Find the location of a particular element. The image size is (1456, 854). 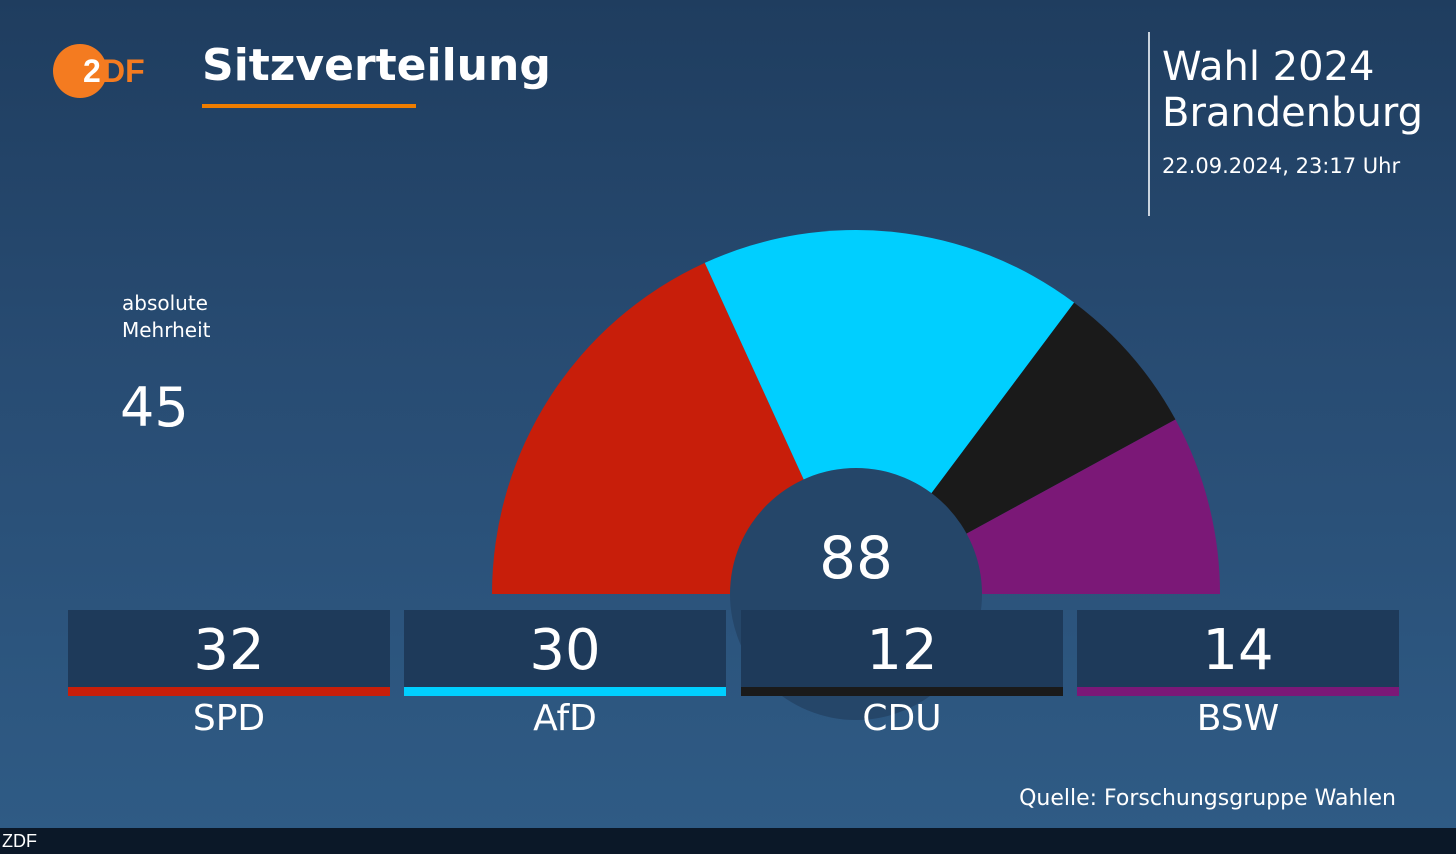

majority-label-line2: Mehrheit is located at coordinates (166, 330).